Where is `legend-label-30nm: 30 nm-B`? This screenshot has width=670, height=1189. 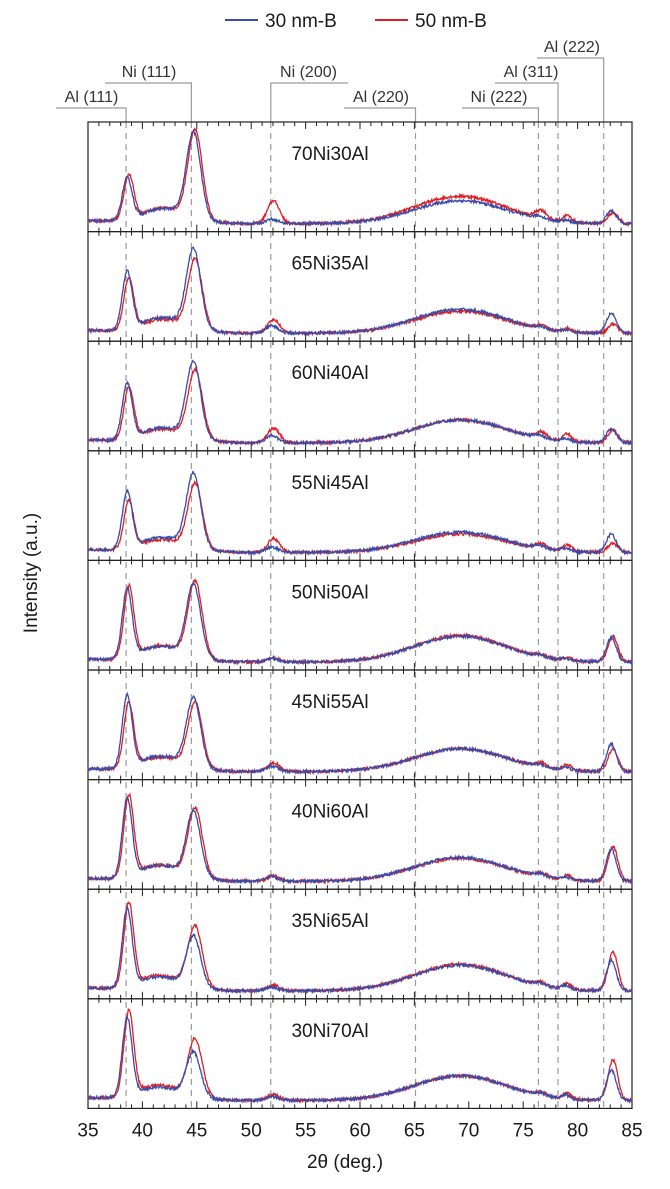 legend-label-30nm: 30 nm-B is located at coordinates (301, 21).